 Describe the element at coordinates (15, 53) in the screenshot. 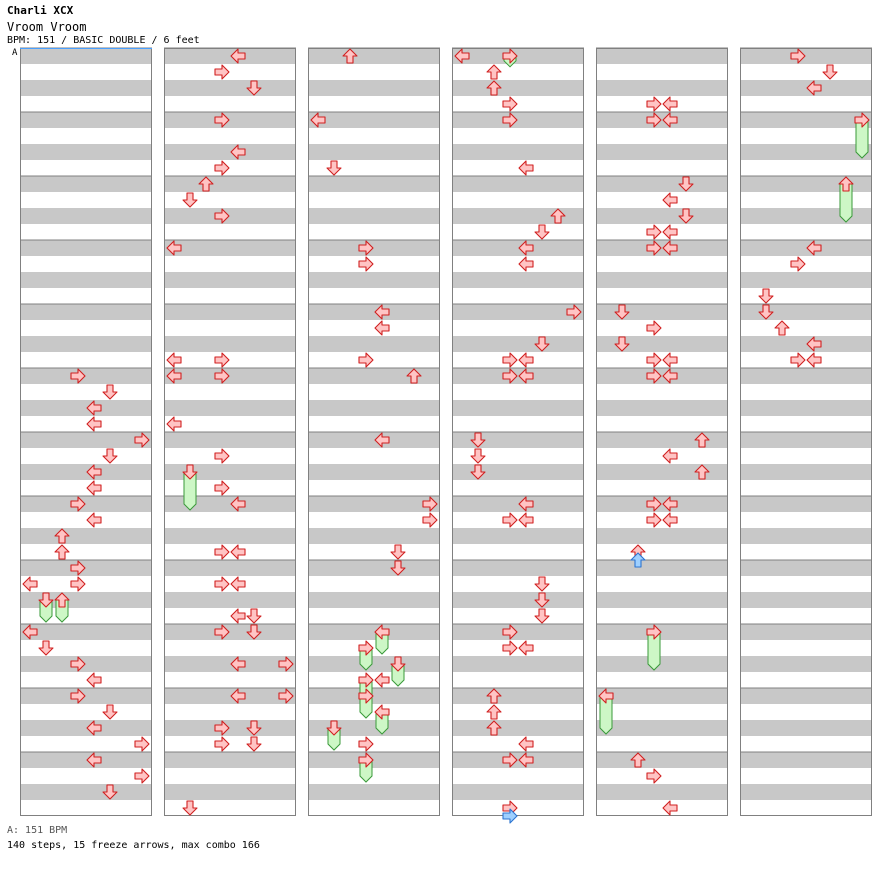

I see `bpm-marker: A` at that location.